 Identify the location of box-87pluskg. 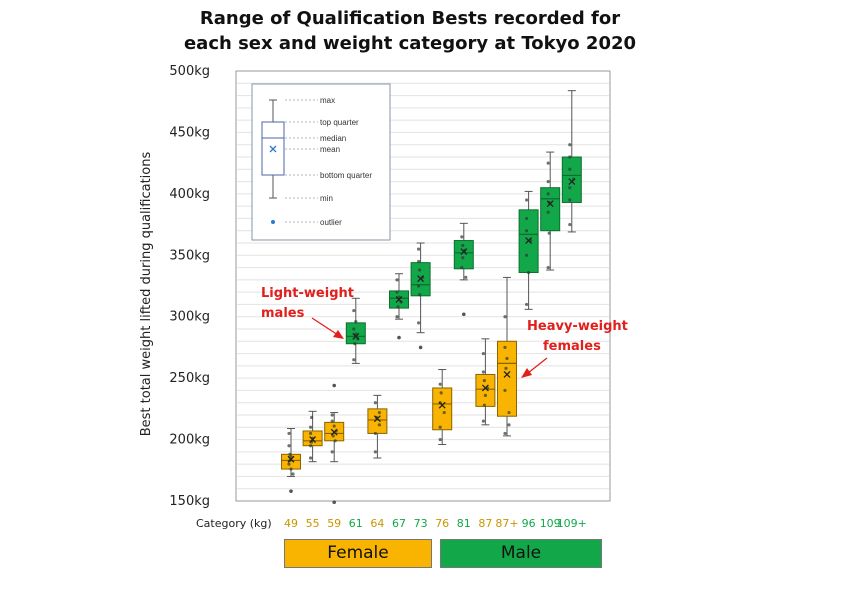
(507, 356).